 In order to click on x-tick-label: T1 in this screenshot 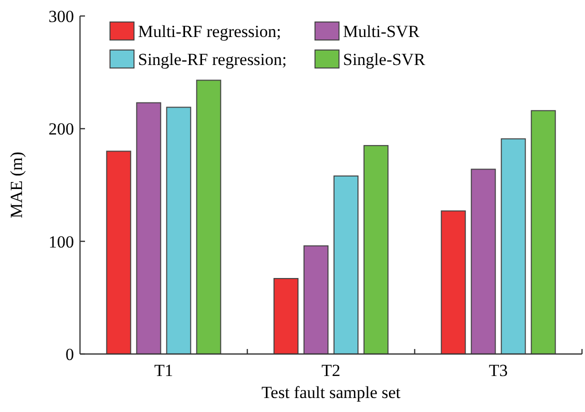, I will do `click(164, 370)`.